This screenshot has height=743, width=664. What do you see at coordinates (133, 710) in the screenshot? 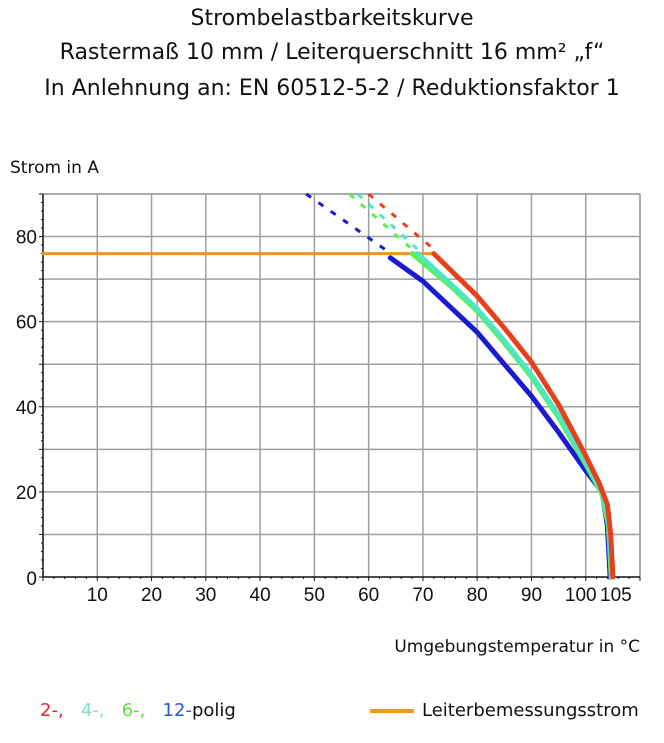
I see `legend-6pol: 6-,` at bounding box center [133, 710].